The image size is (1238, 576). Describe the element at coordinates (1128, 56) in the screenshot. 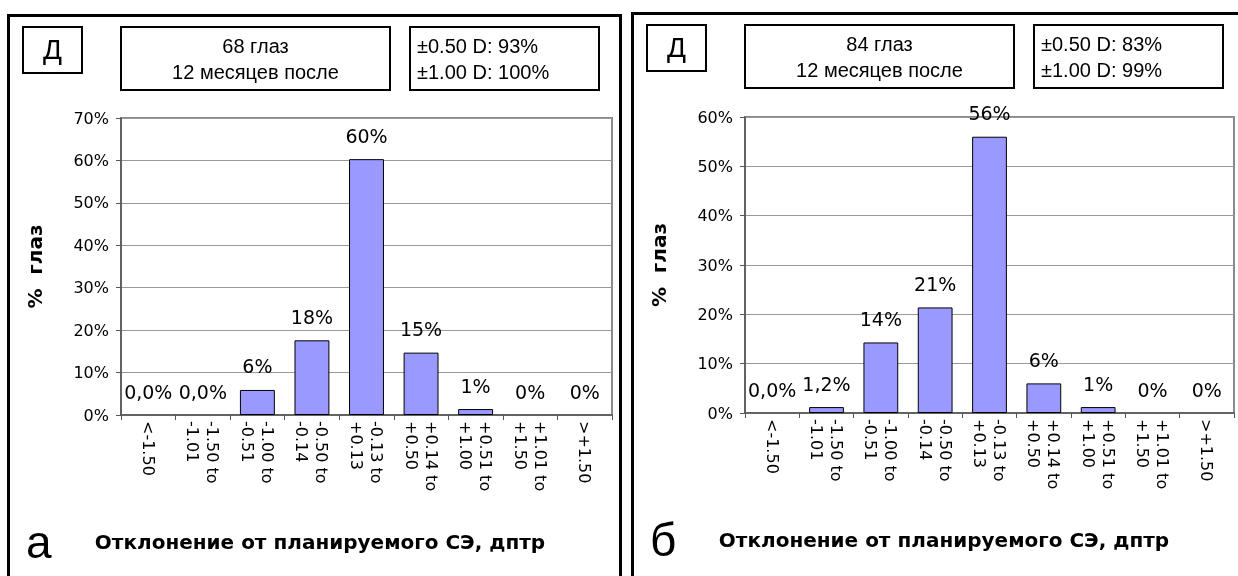

I see `text-frame: ±0.50 D: 83% ±1.00 D: 99%` at that location.